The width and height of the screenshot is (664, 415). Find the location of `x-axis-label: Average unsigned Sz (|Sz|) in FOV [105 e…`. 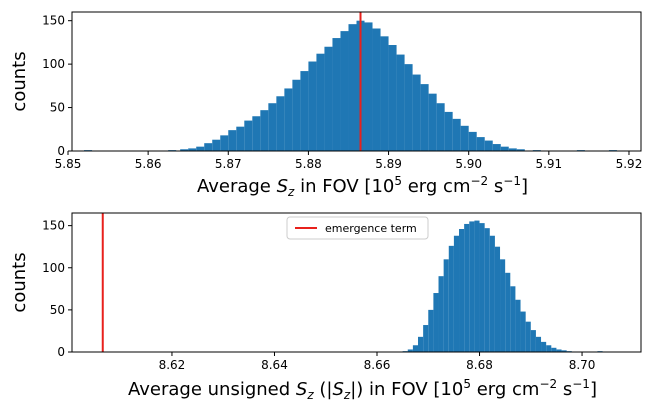

x-axis-label: Average unsigned Sz (|Sz|) in FOV [105 e… is located at coordinates (362, 389).